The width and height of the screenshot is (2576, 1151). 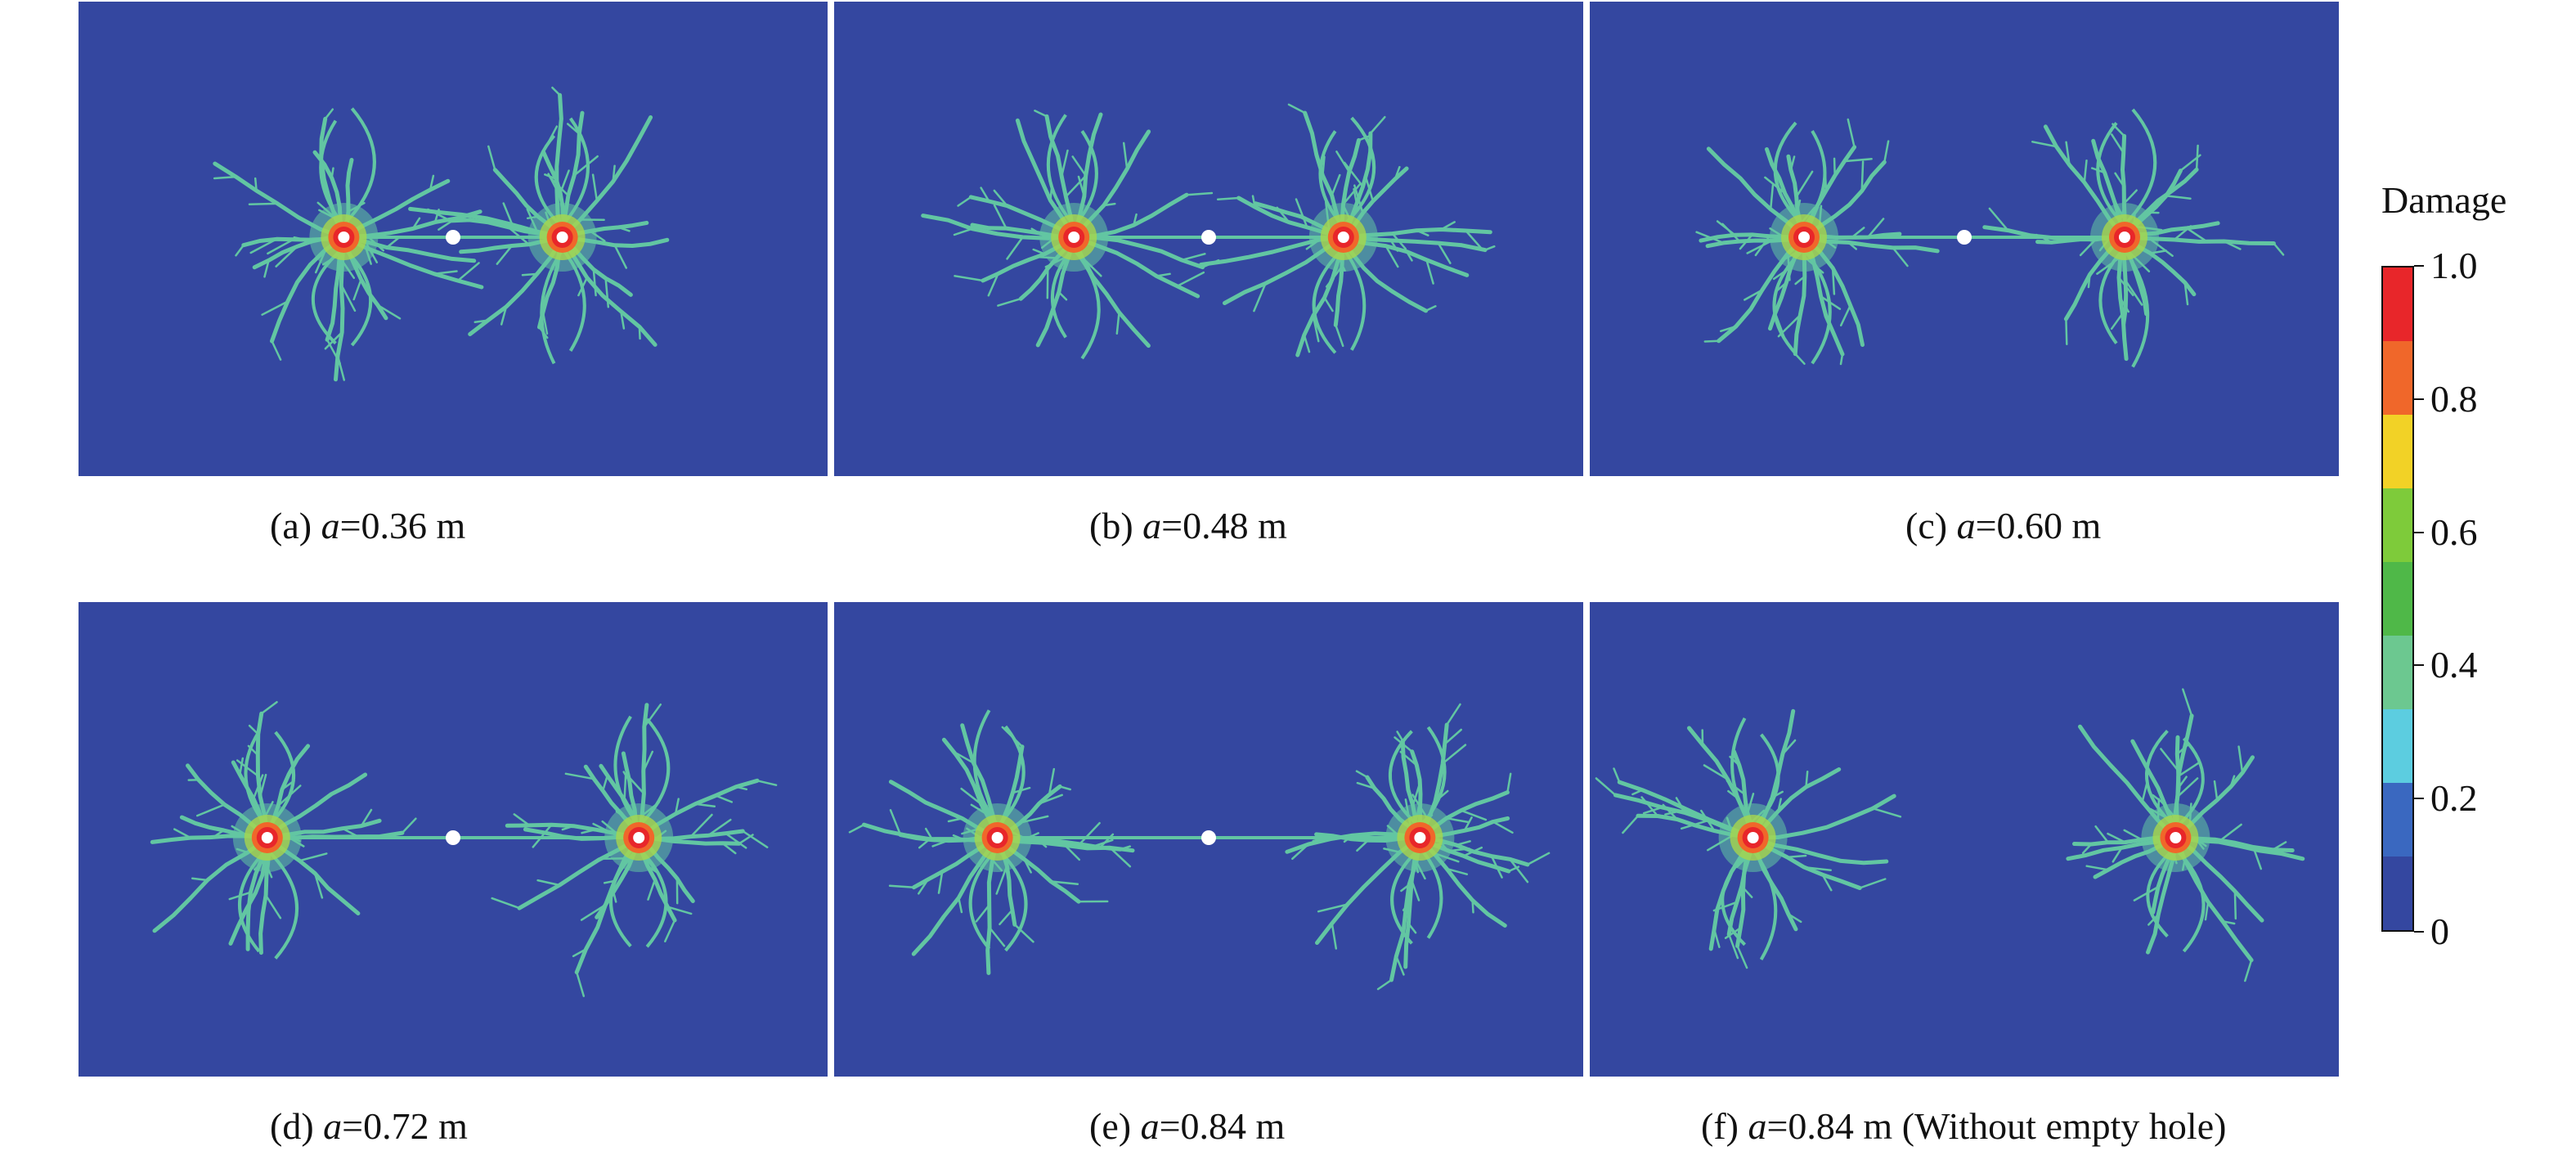 I want to click on panel-e, so click(x=1208, y=839).